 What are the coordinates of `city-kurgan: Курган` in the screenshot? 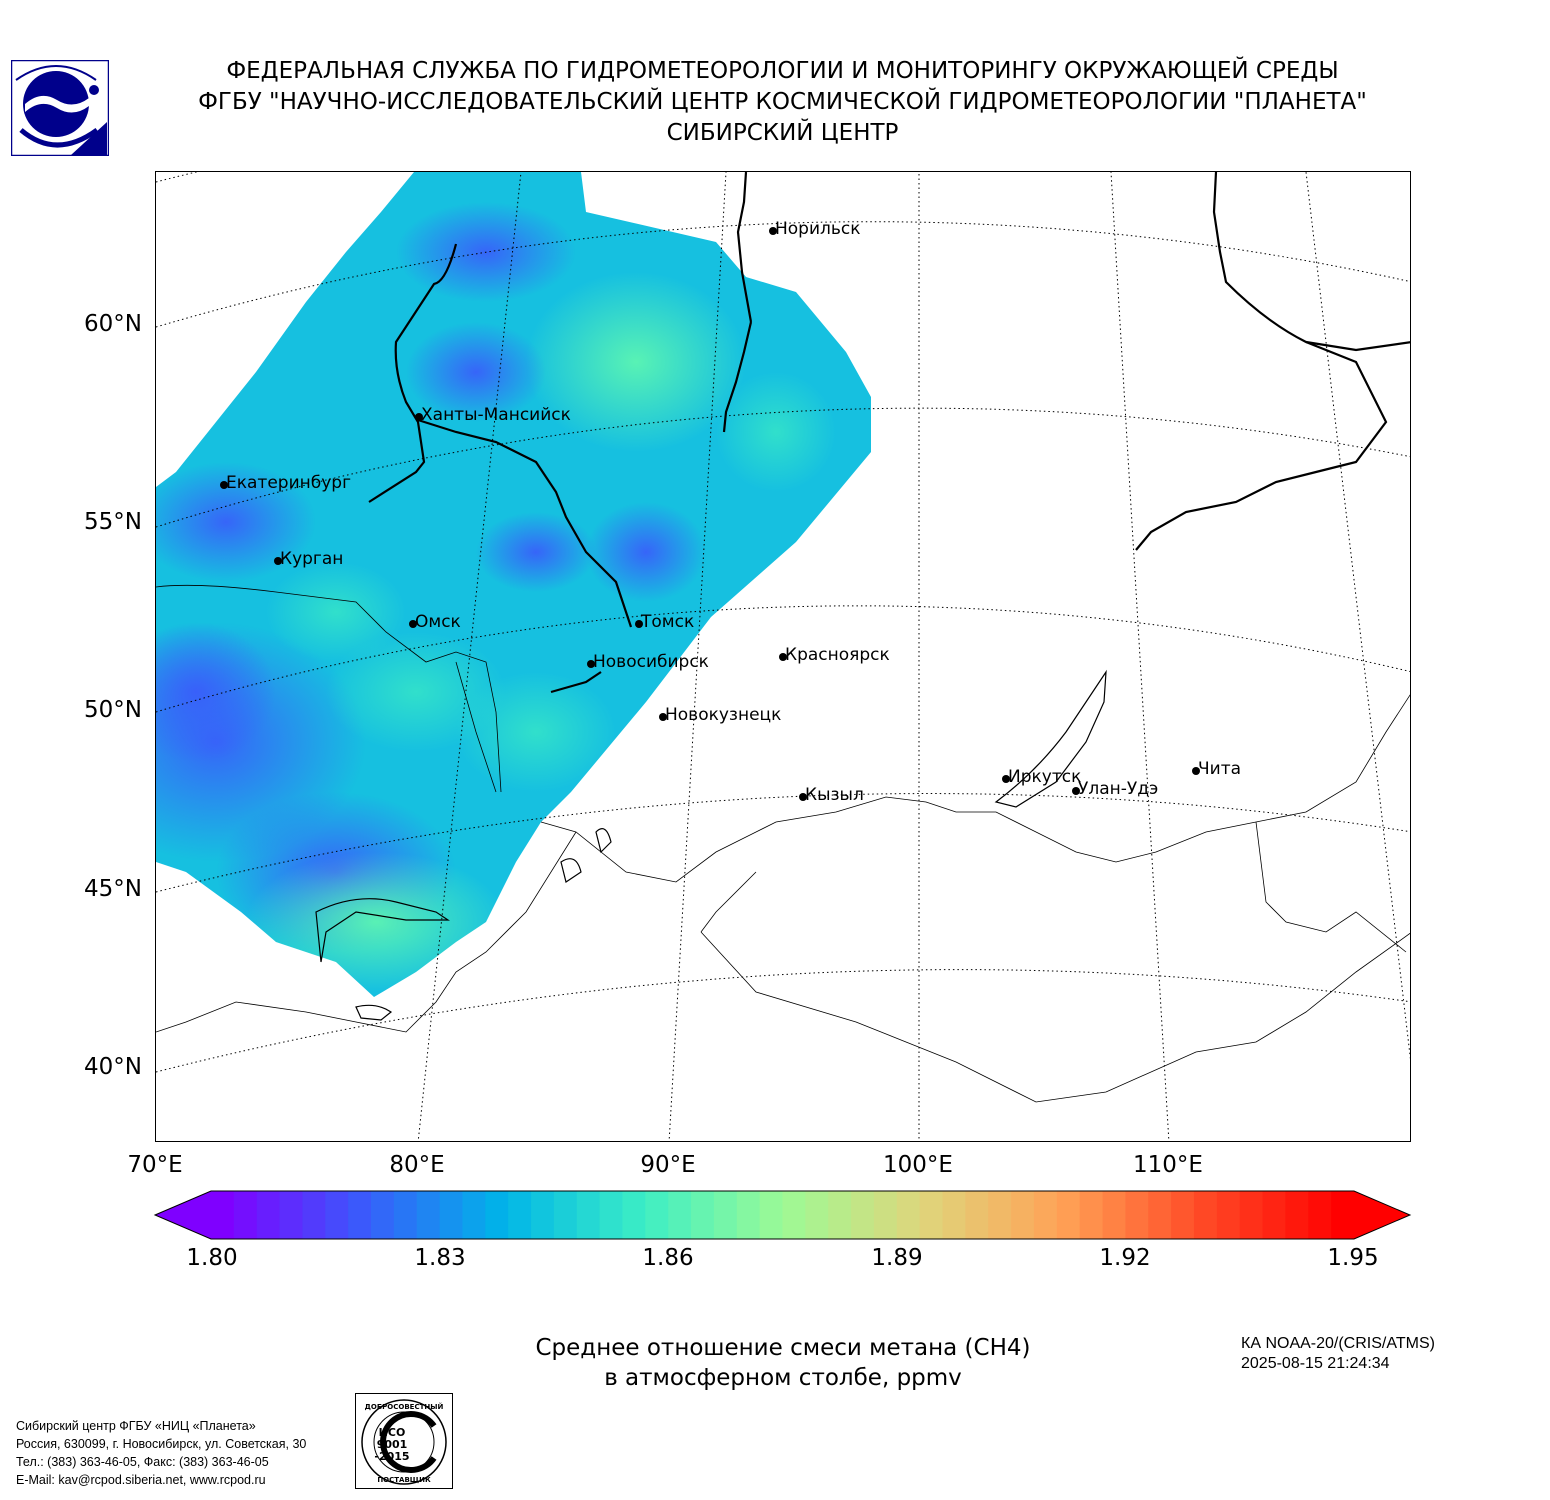 It's located at (309, 559).